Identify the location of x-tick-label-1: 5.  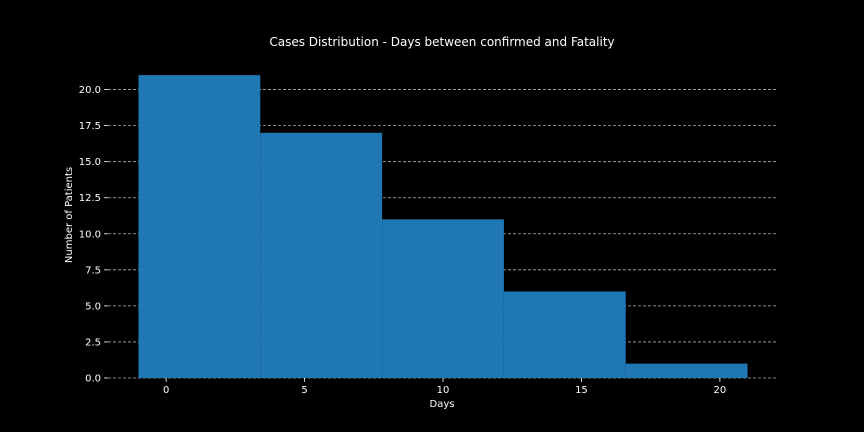
(304, 390).